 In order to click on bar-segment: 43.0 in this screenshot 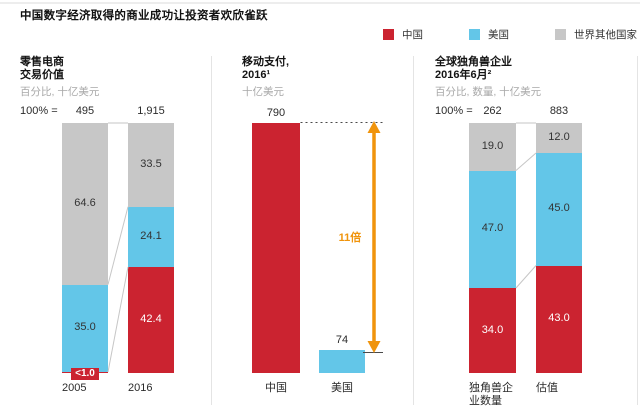, I will do `click(559, 319)`.